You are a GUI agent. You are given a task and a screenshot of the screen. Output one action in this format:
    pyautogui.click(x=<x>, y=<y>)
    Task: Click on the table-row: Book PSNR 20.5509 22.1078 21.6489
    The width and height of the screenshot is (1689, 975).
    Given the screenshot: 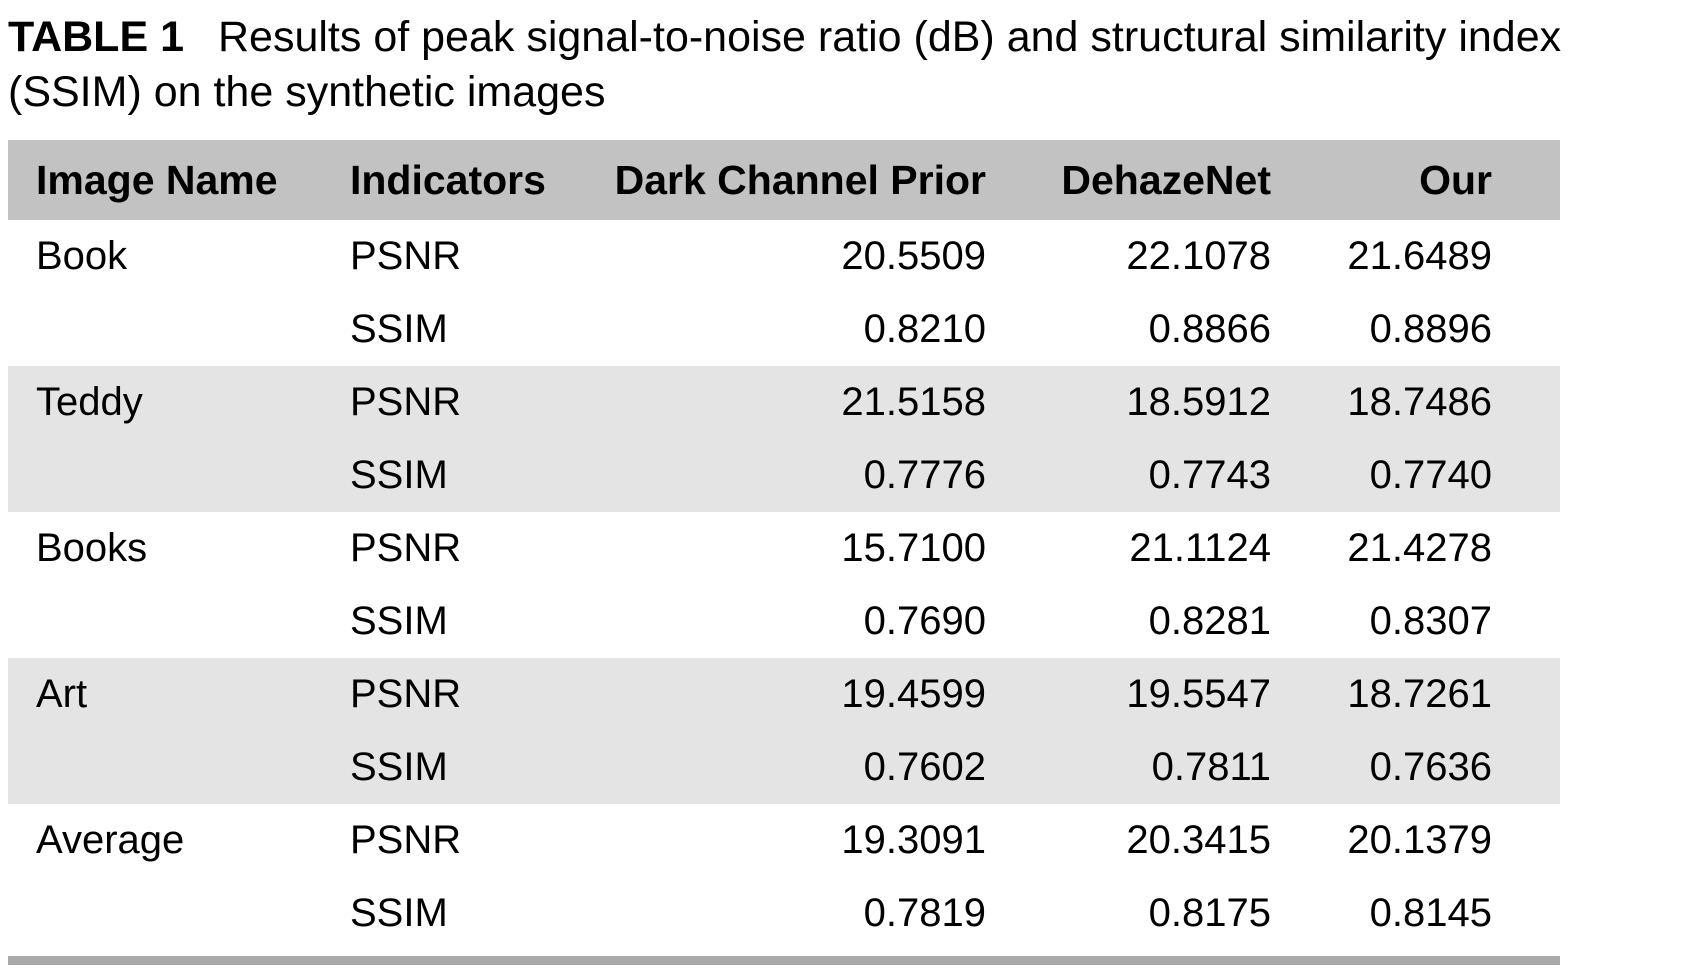 What is the action you would take?
    pyautogui.click(x=784, y=256)
    